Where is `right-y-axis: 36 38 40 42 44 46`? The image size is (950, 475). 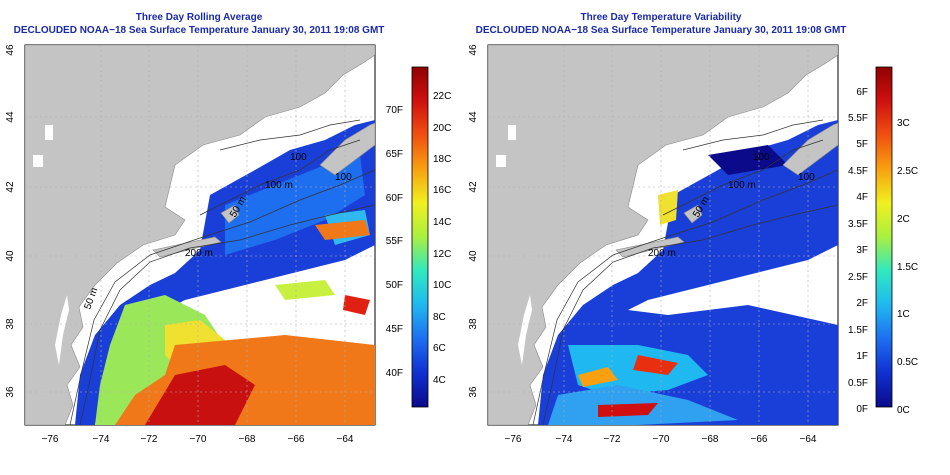
right-y-axis: 36 38 40 42 44 46 is located at coordinates (473, 221).